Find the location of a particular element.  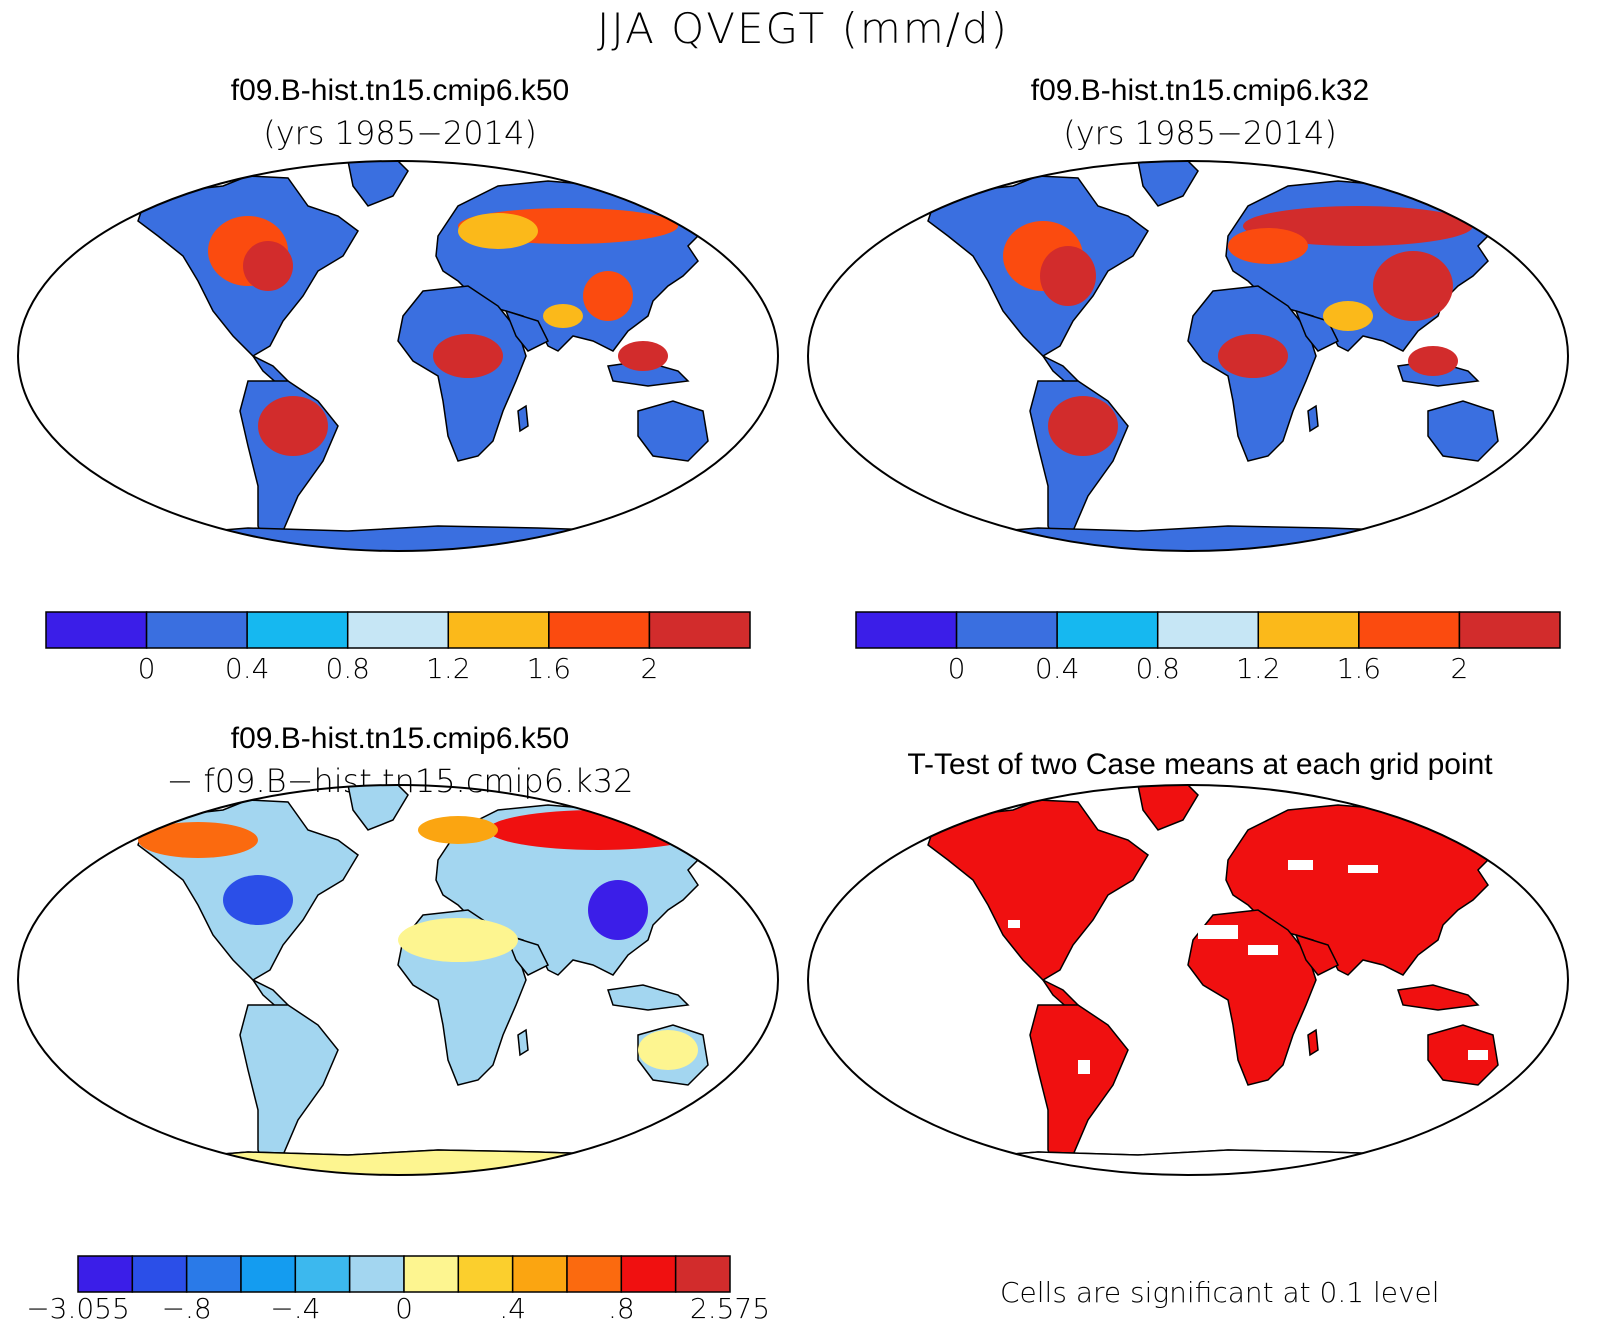

map-panel-d is located at coordinates (1188, 980).